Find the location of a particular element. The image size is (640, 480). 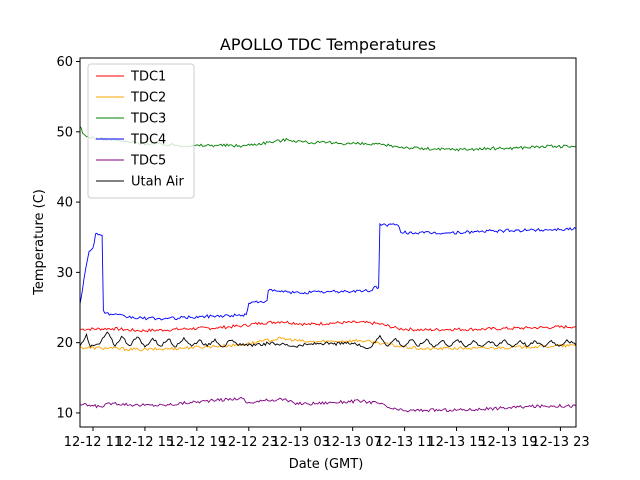

legend-label: TDC5 is located at coordinates (148, 161).